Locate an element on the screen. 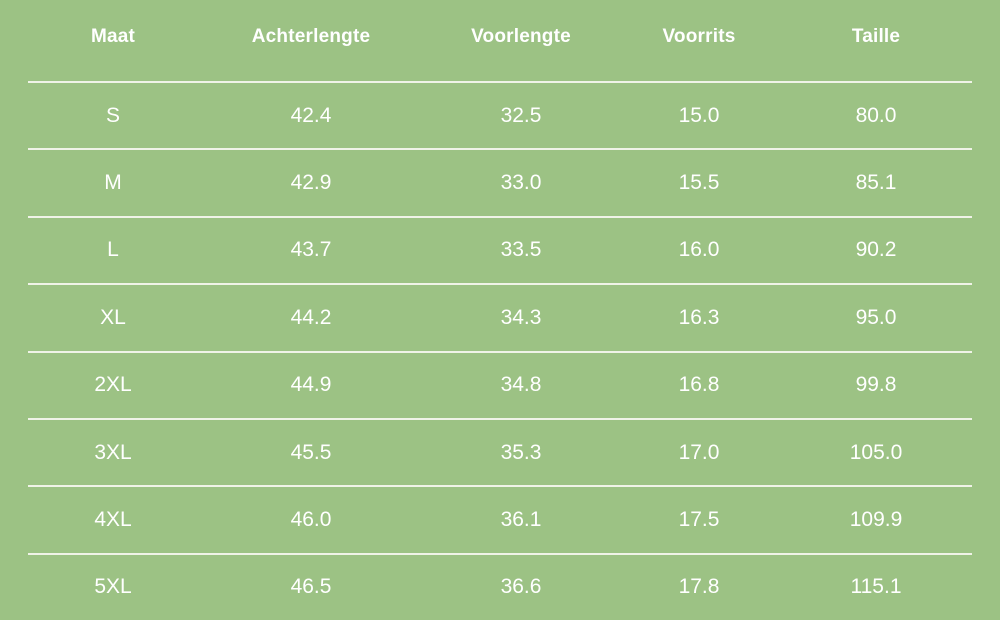  column-header-achterlengte: Achterlengte is located at coordinates (311, 36).